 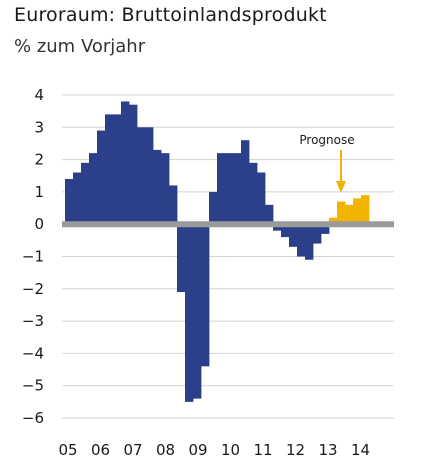 What do you see at coordinates (80, 46) in the screenshot?
I see `chart-subtitle: % zum Vorjahr` at bounding box center [80, 46].